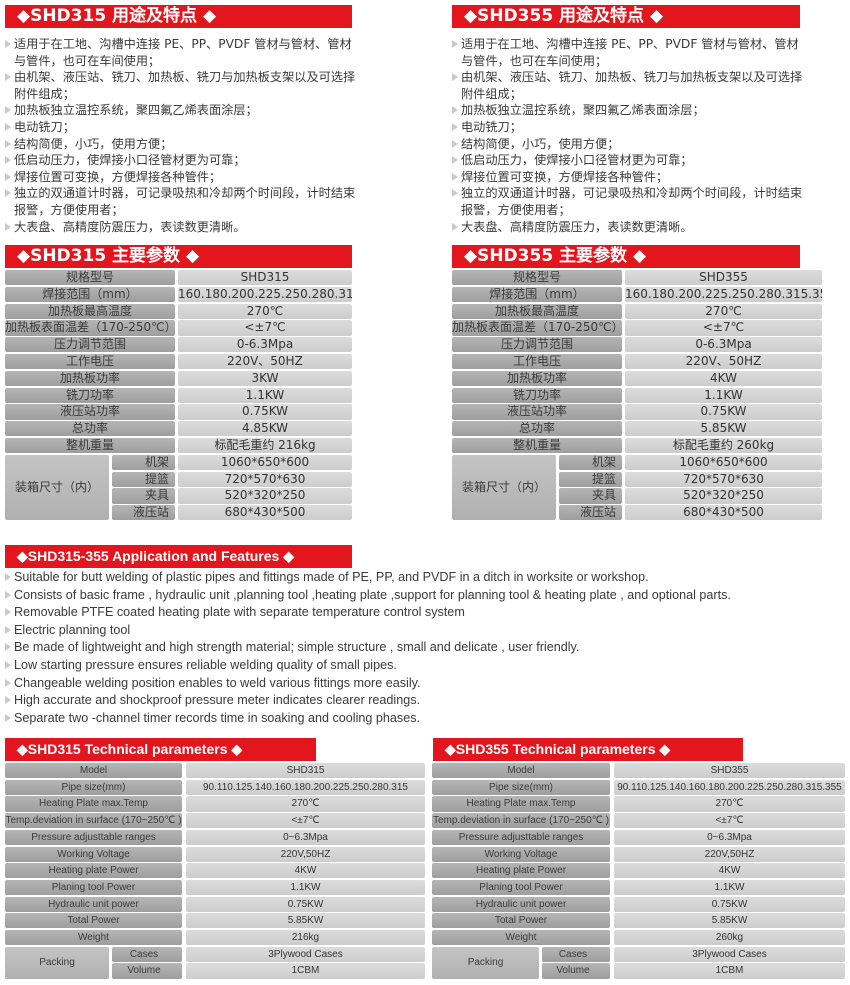  Describe the element at coordinates (265, 378) in the screenshot. I see `param-value: 3KW` at that location.